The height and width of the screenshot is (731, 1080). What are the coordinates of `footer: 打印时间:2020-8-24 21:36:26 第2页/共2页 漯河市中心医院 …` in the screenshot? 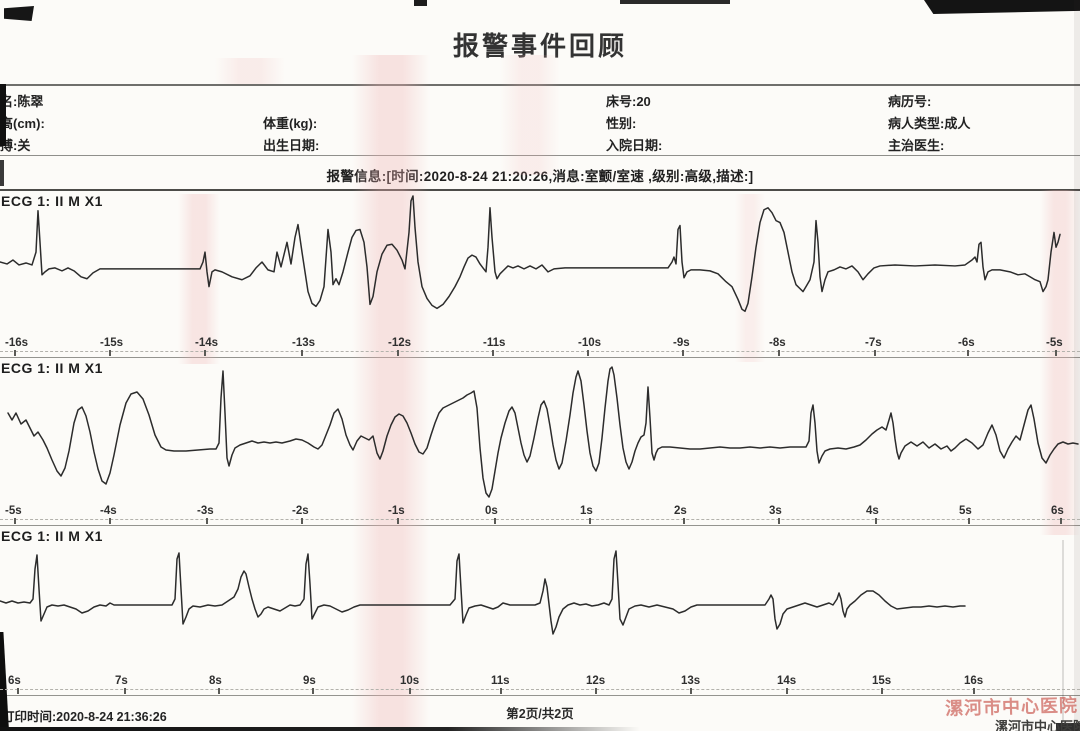 It's located at (540, 713).